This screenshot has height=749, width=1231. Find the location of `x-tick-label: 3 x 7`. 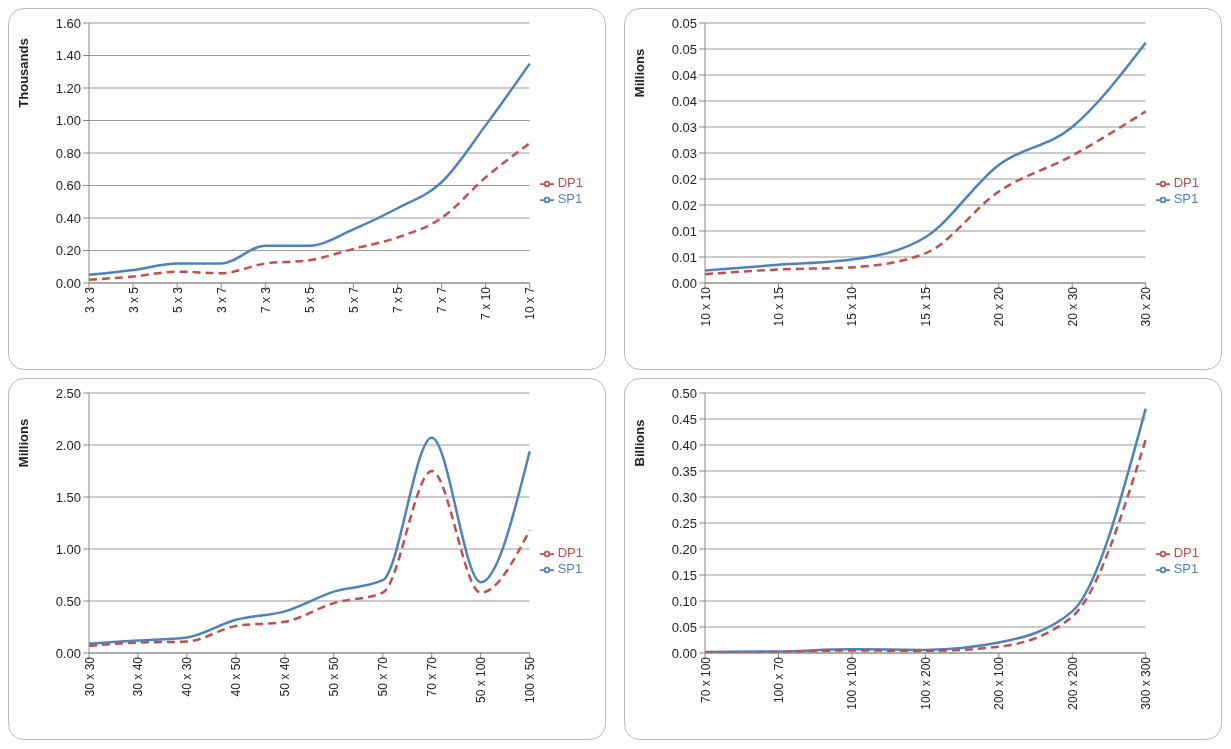

x-tick-label: 3 x 7 is located at coordinates (221, 300).